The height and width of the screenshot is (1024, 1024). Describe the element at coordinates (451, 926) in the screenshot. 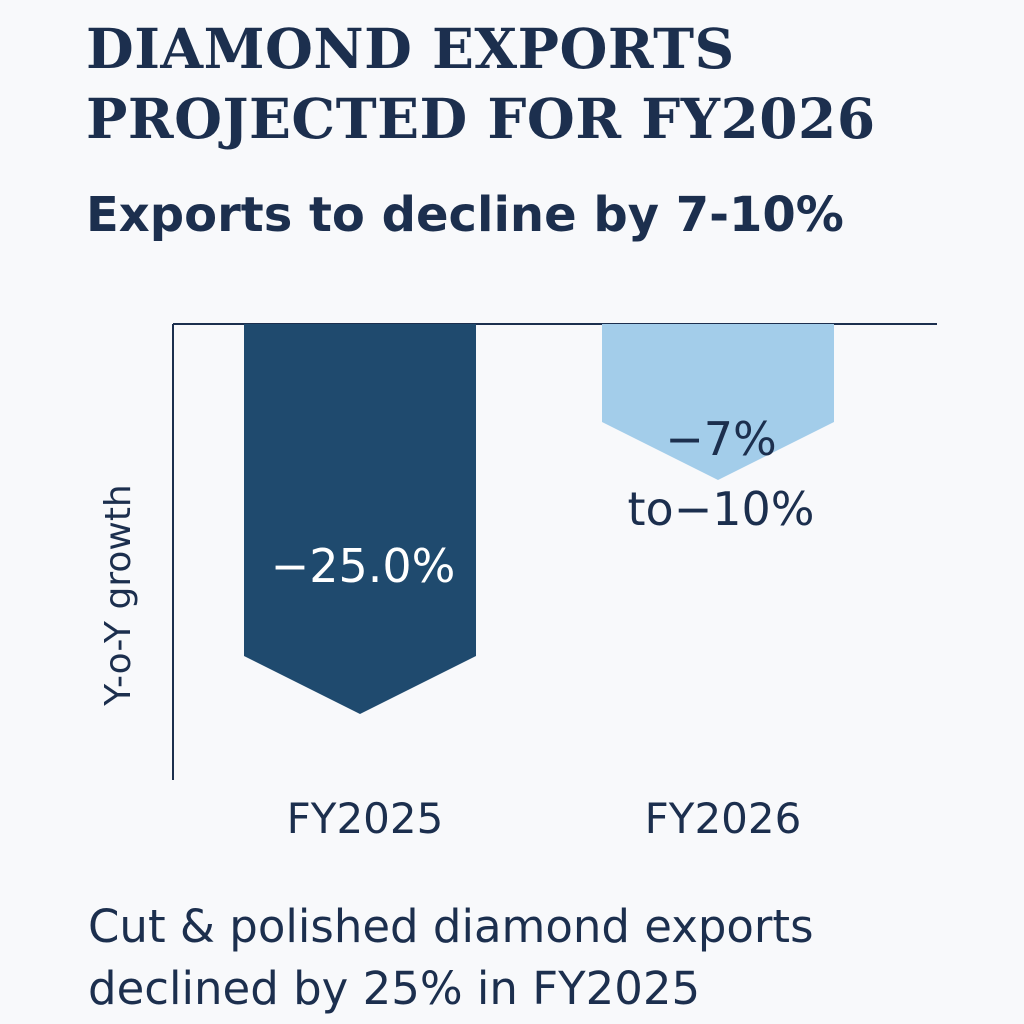

I see `footnote-line: Cut & polished diamond exports` at that location.